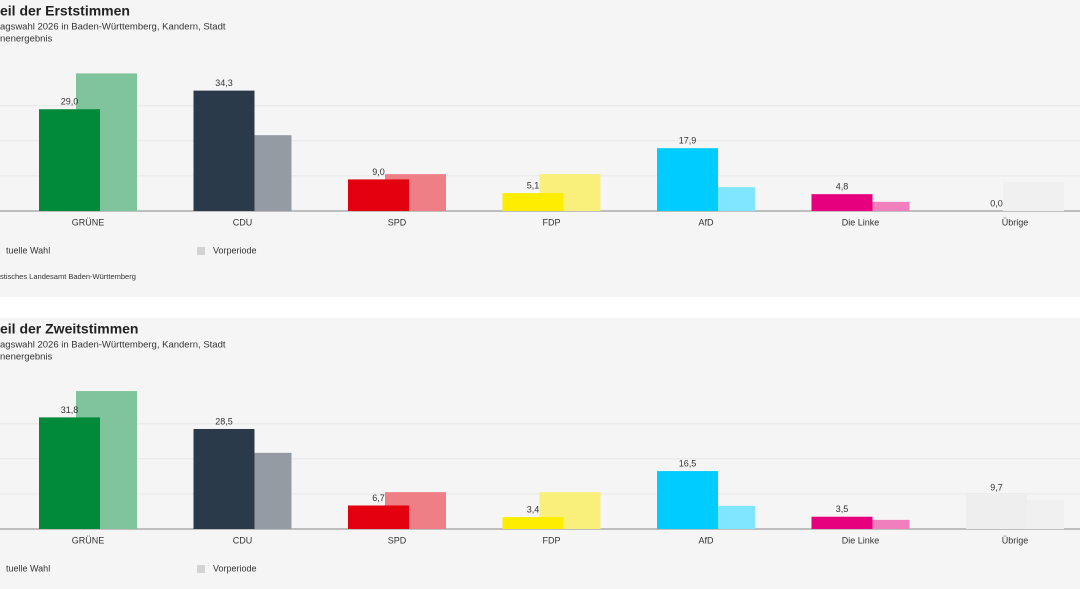  What do you see at coordinates (533, 509) in the screenshot?
I see `value-label: 3,4` at bounding box center [533, 509].